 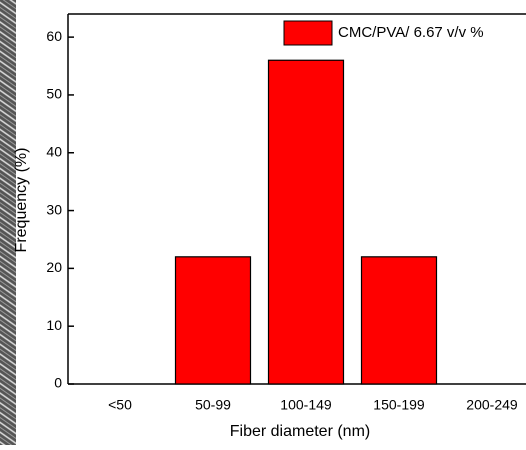 What do you see at coordinates (308, 33) in the screenshot?
I see `legend-swatch` at bounding box center [308, 33].